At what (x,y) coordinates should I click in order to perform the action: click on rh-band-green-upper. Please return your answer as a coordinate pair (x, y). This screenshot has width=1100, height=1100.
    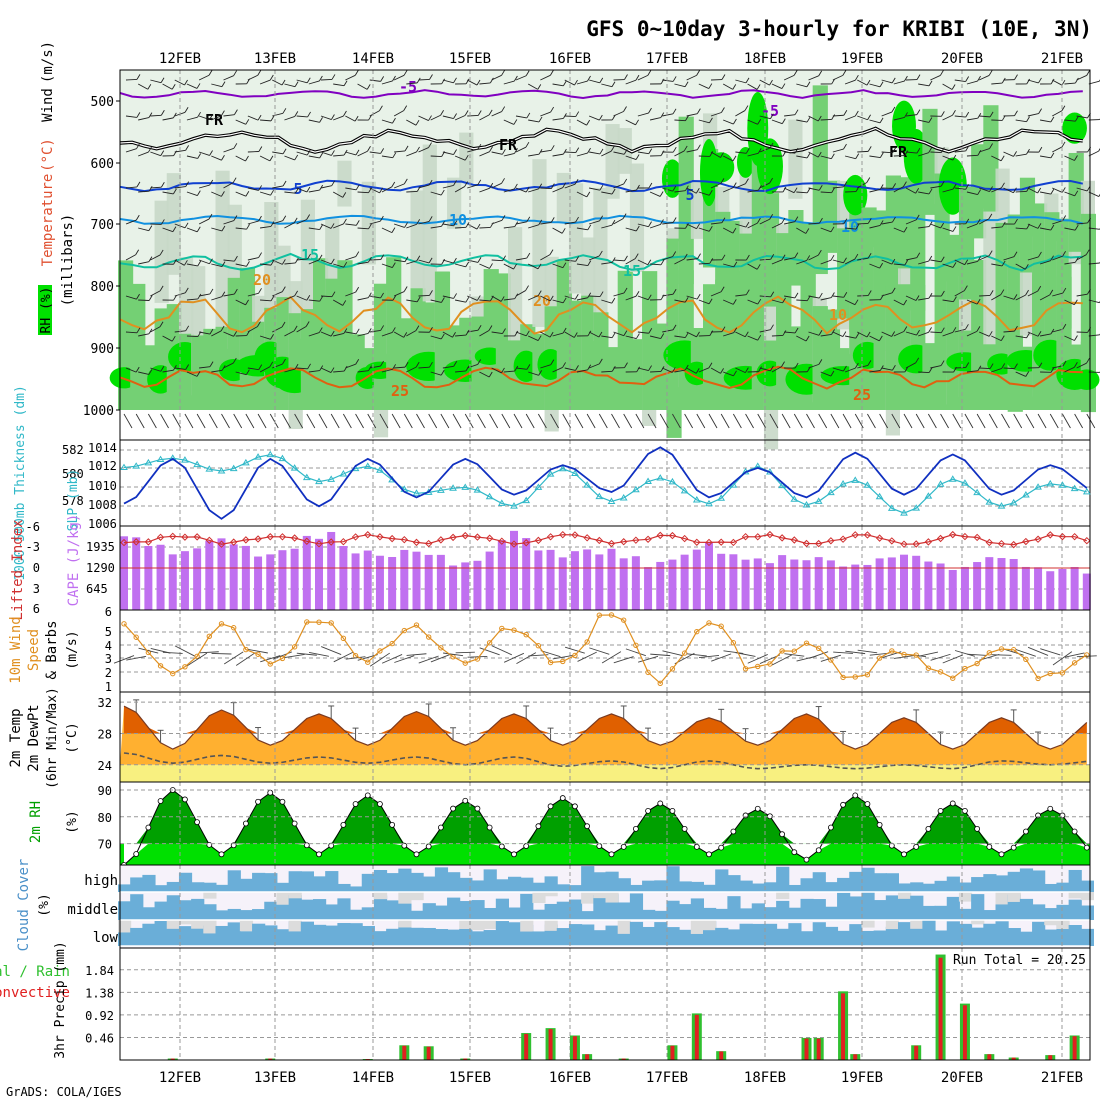
    Looking at the image, I should click on (1076, 202).